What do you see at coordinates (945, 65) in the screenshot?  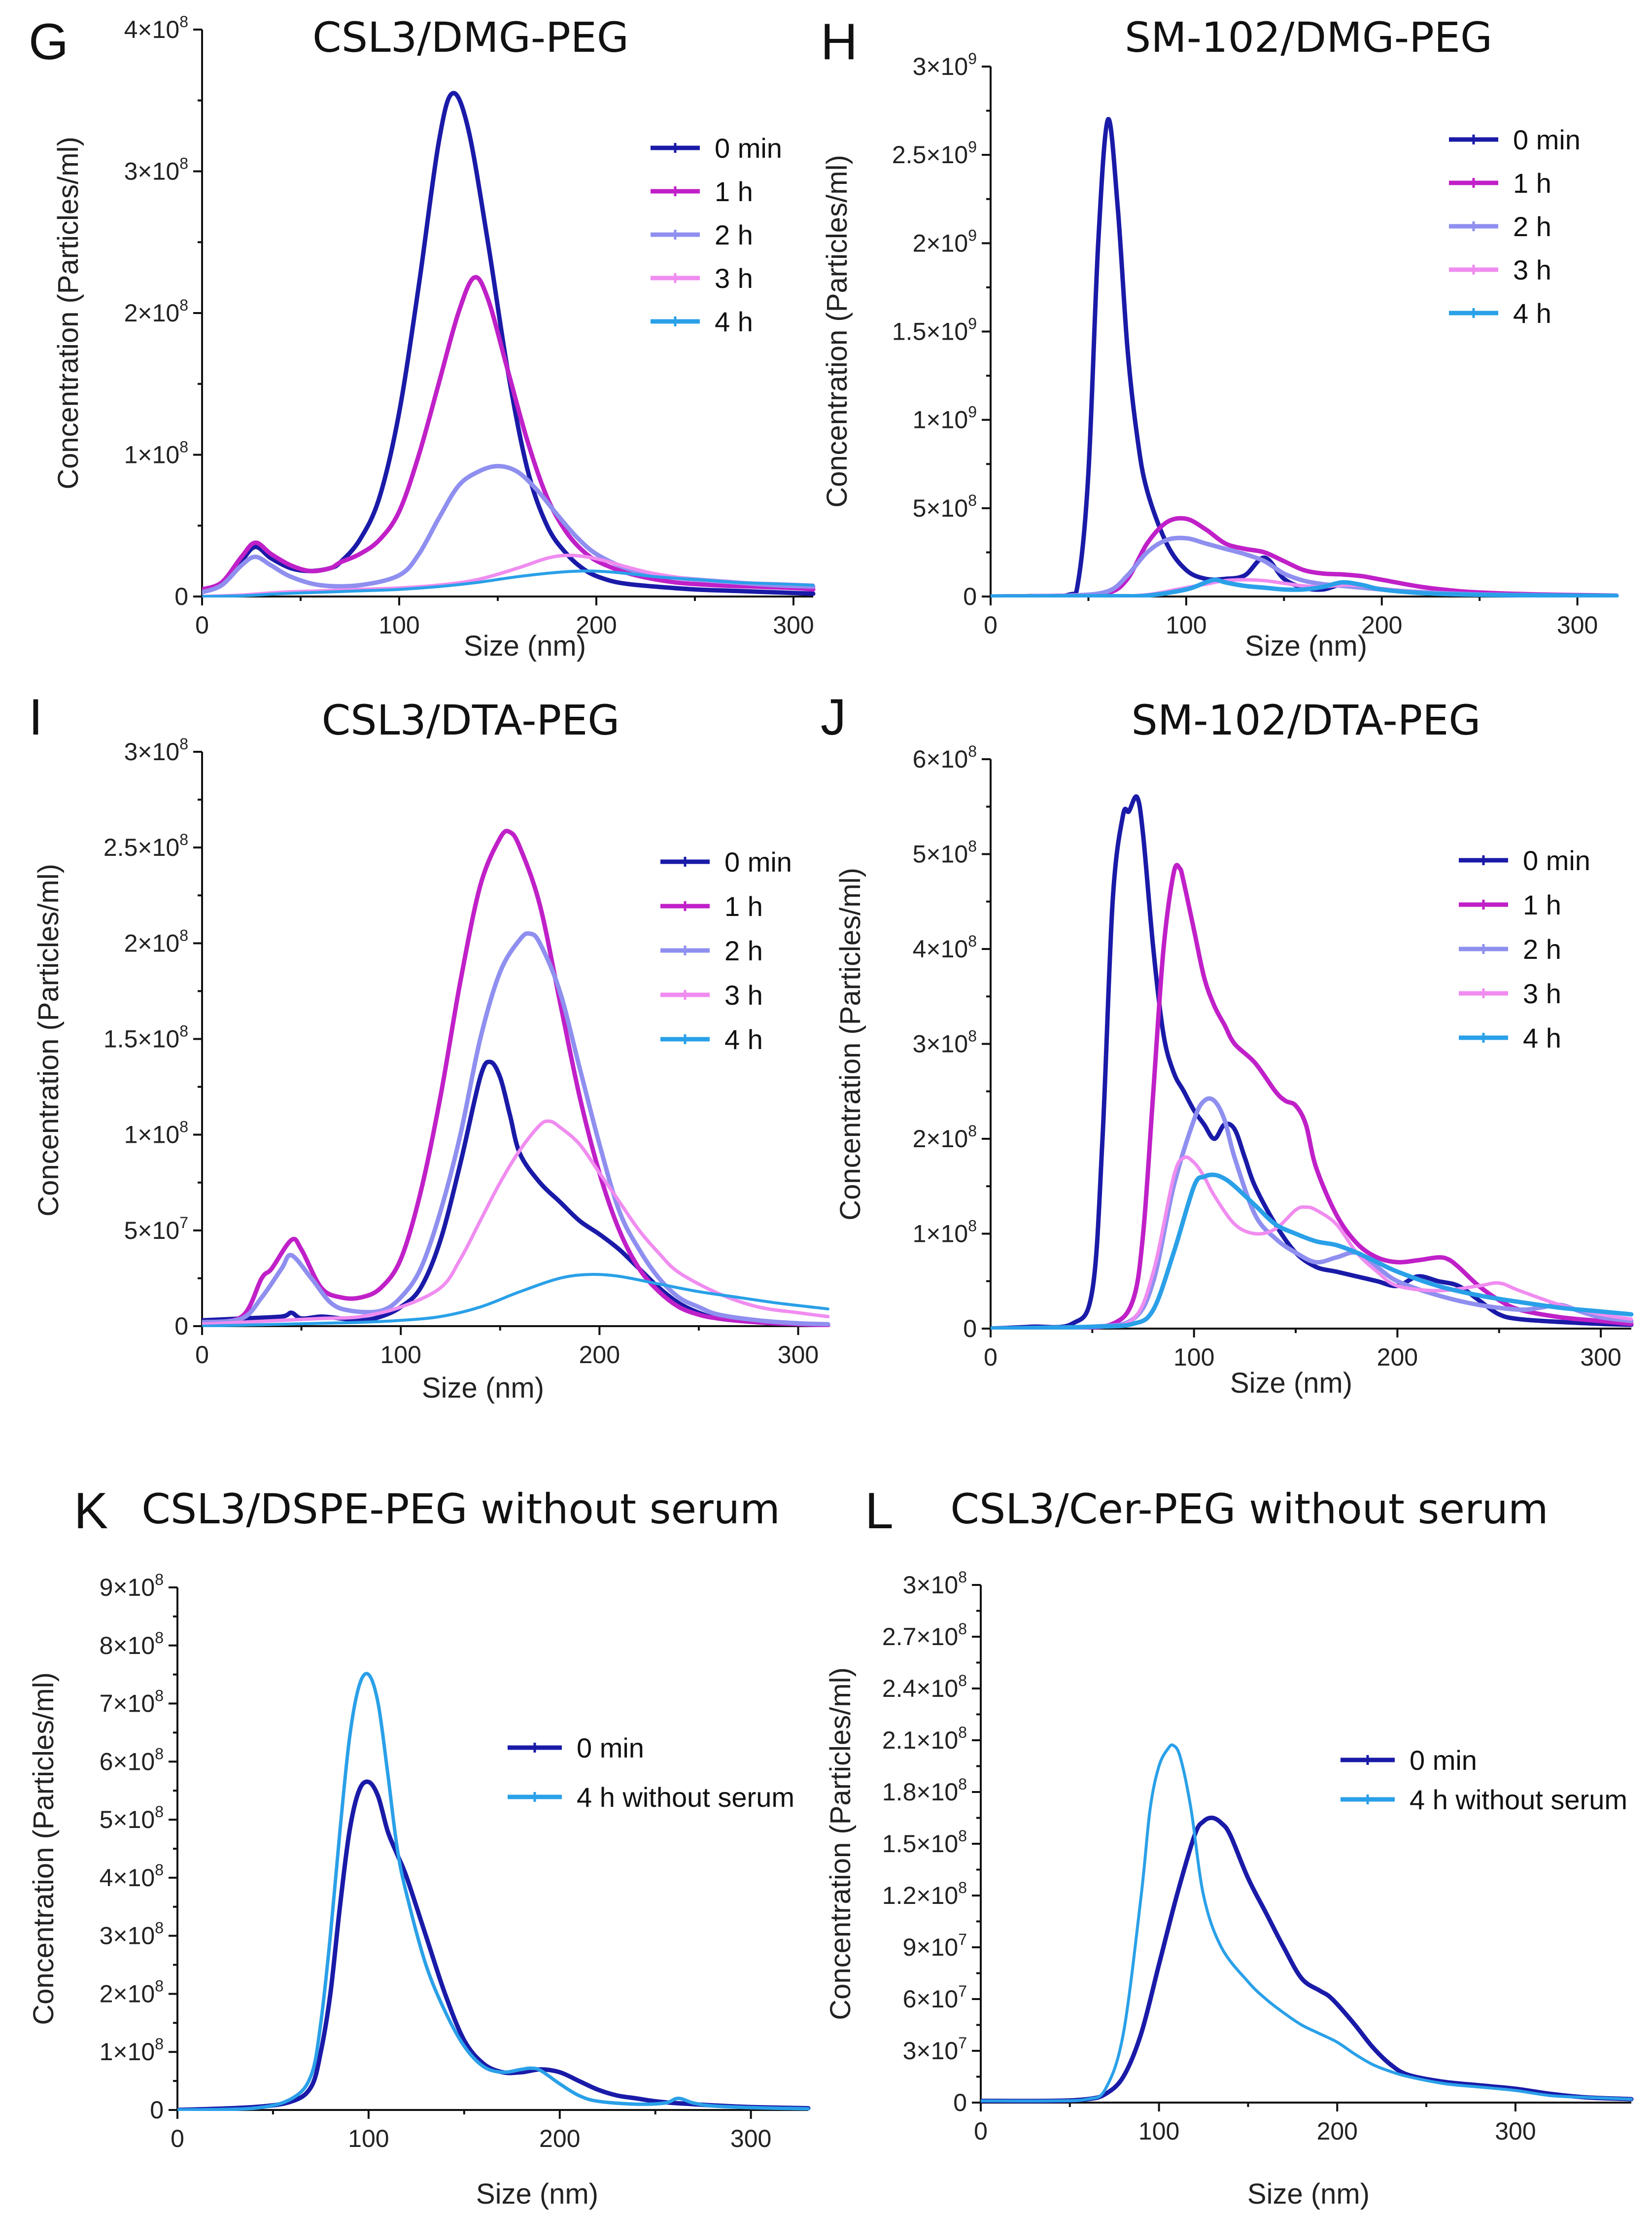 I see `y-tick-label: 3×10⁹` at bounding box center [945, 65].